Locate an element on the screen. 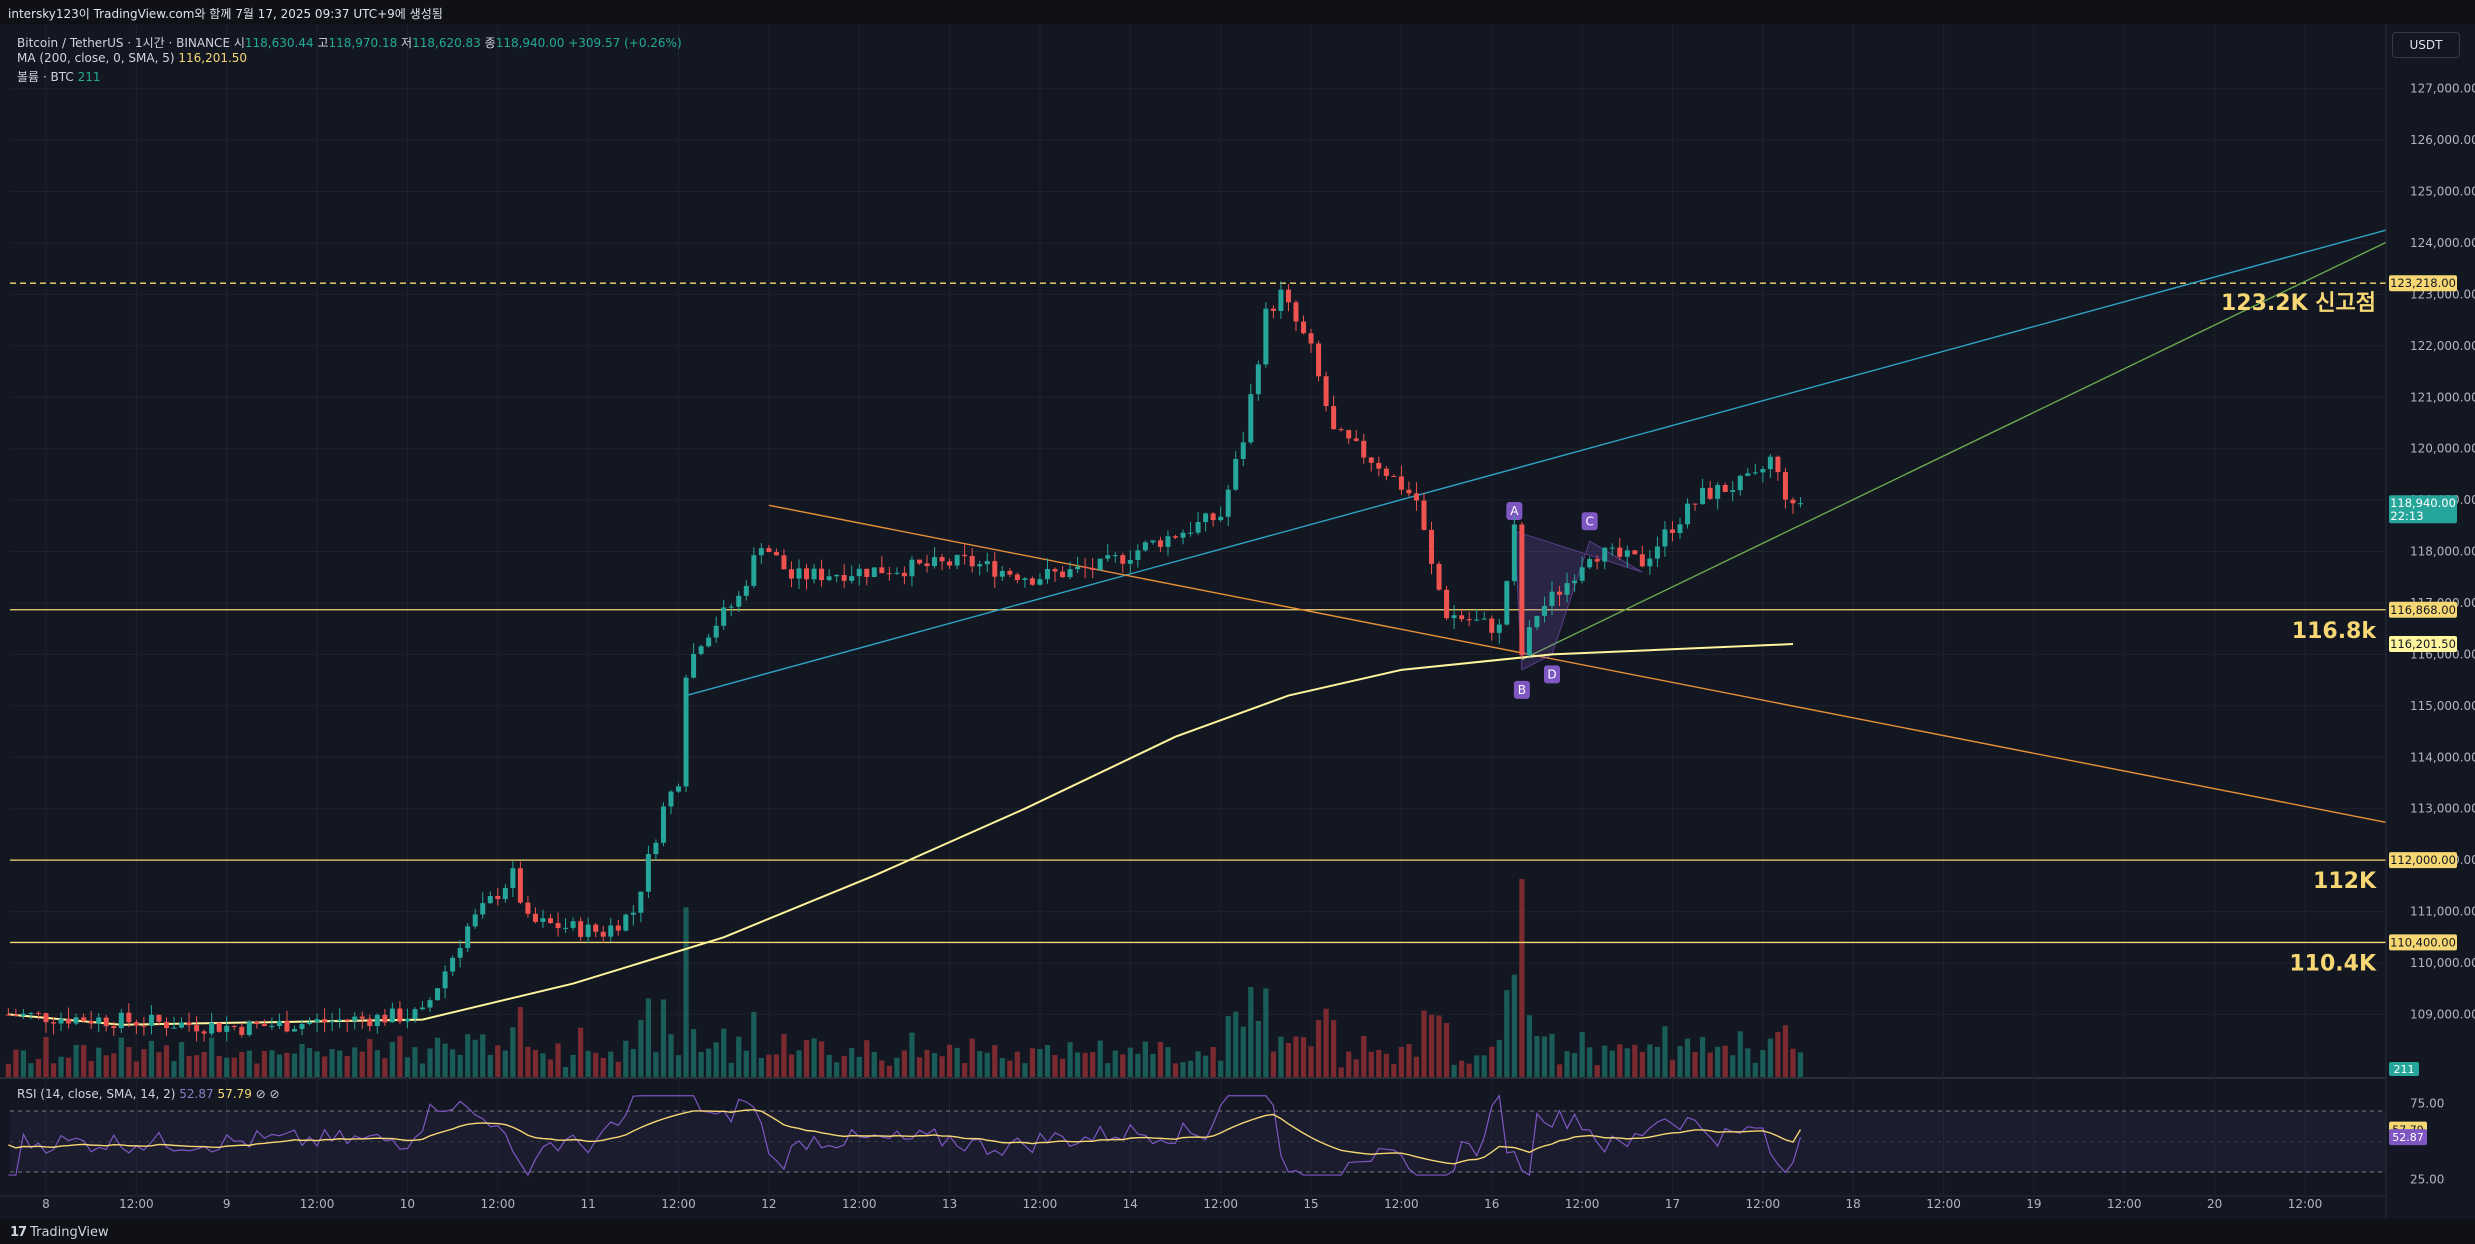  abcd-pattern: A B C D is located at coordinates (1574, 600).